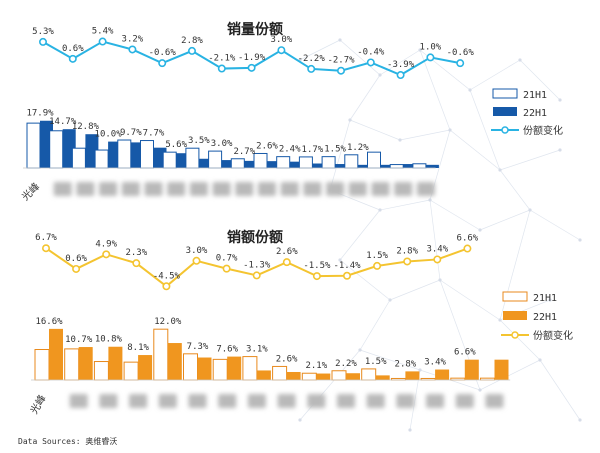 This screenshot has height=453, width=600. I want to click on bar-value-label: 7.7%, so click(154, 134).